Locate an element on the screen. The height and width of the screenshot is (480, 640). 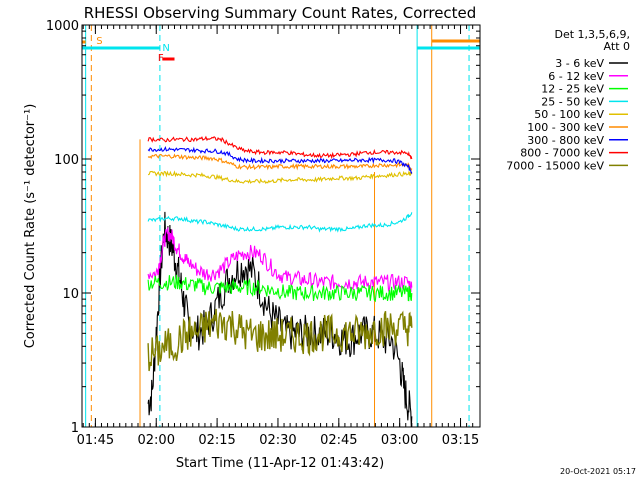
legend-title: Det 1,3,5,6,9, is located at coordinates (592, 34).